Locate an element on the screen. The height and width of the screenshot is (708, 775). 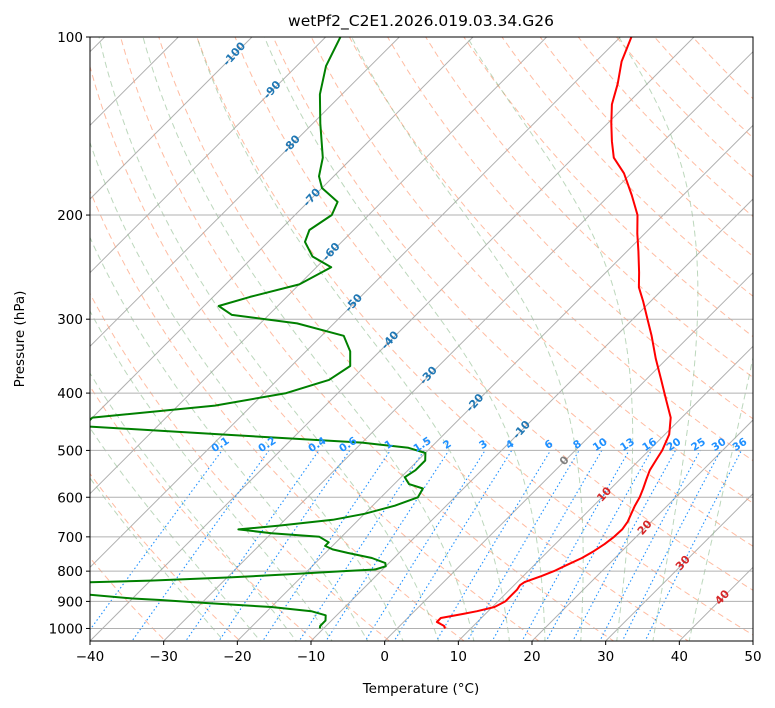
y-tick-label: 1000 is located at coordinates (66, 629).